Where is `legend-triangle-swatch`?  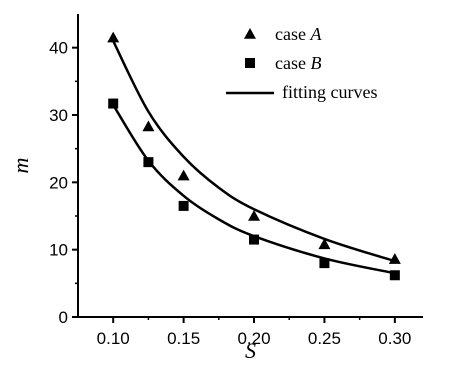
legend-triangle-swatch is located at coordinates (250, 33).